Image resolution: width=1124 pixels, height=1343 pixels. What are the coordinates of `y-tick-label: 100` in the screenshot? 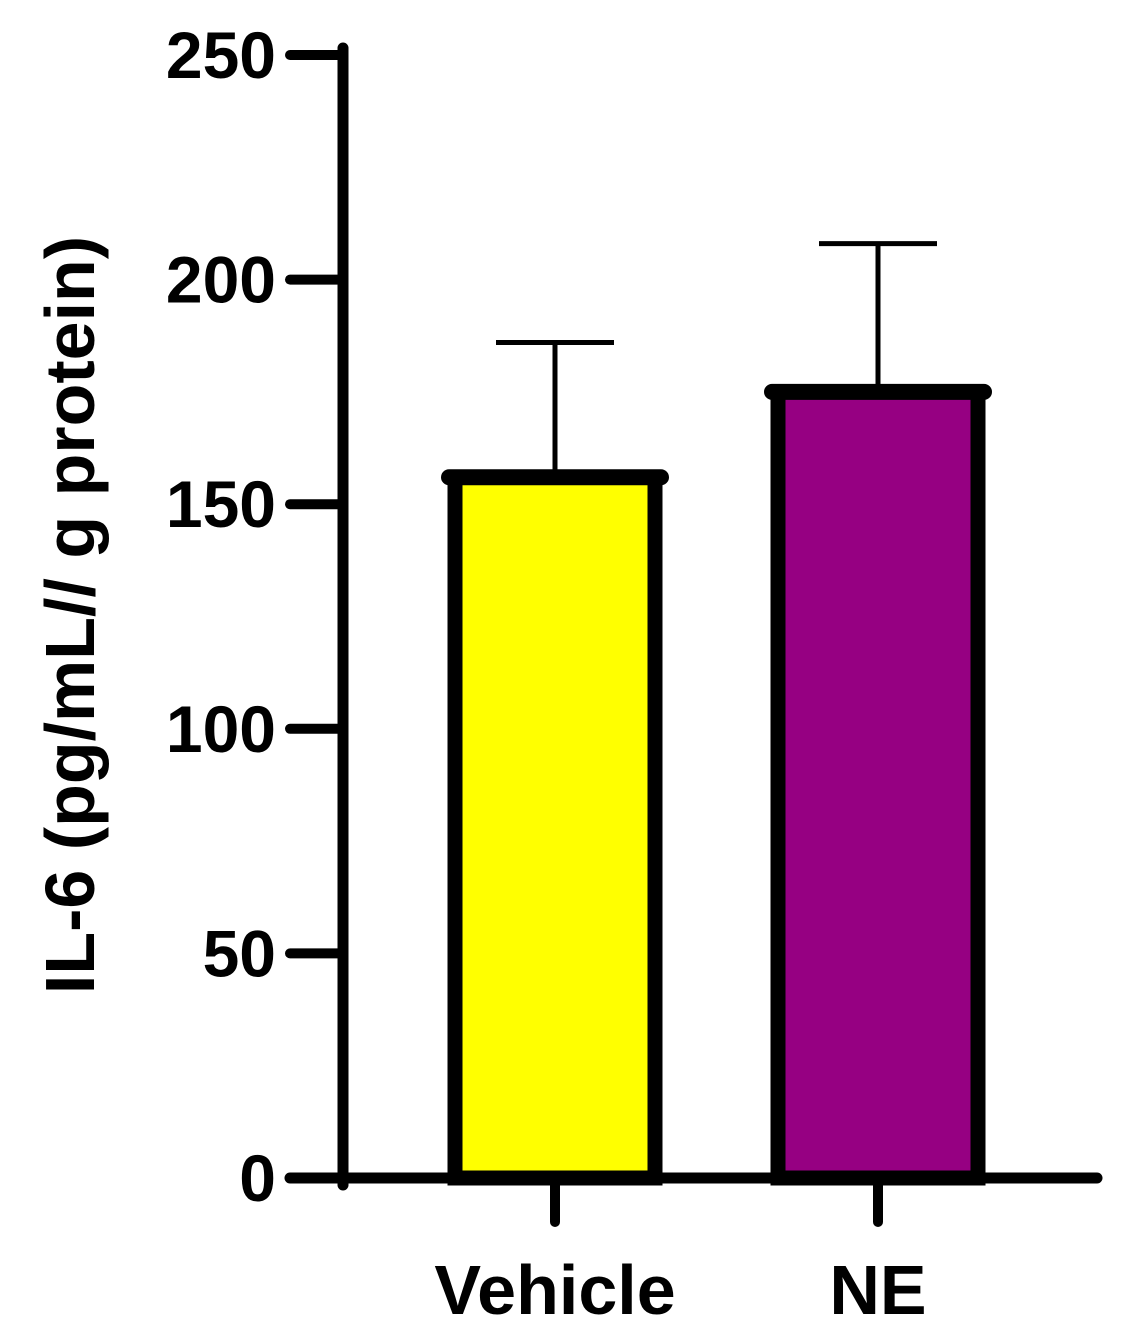 It's located at (221, 729).